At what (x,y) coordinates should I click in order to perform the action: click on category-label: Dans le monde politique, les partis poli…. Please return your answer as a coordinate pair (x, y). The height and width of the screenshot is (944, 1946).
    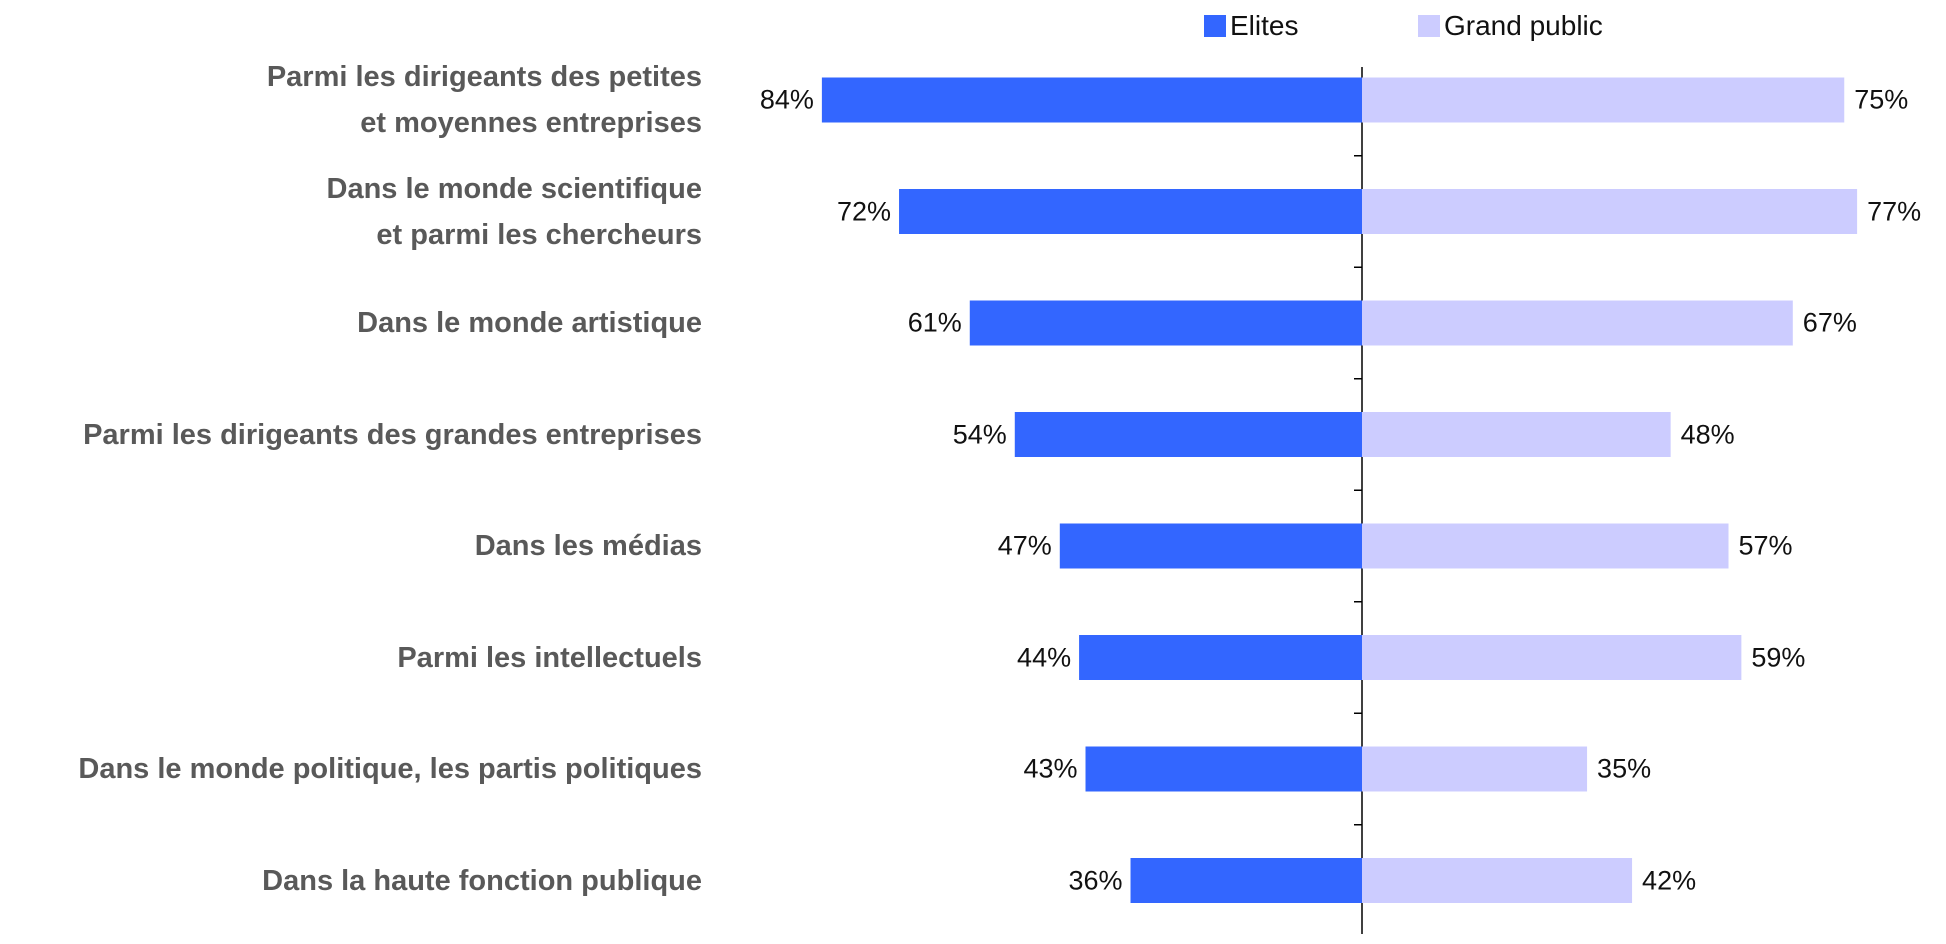
    Looking at the image, I should click on (390, 769).